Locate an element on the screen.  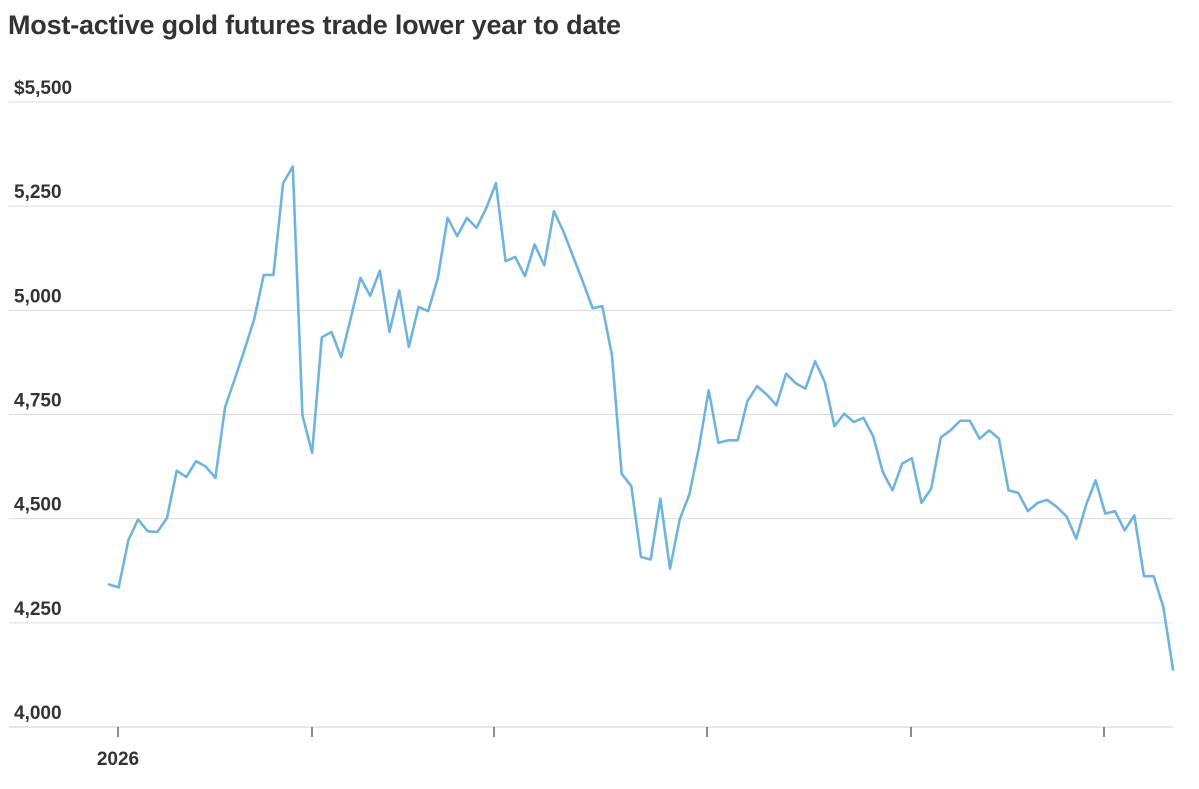
y-axis-tick-labels: $5,500 5,250 5,000 4,750 4,500 4,250 4,000 is located at coordinates (43, 401).